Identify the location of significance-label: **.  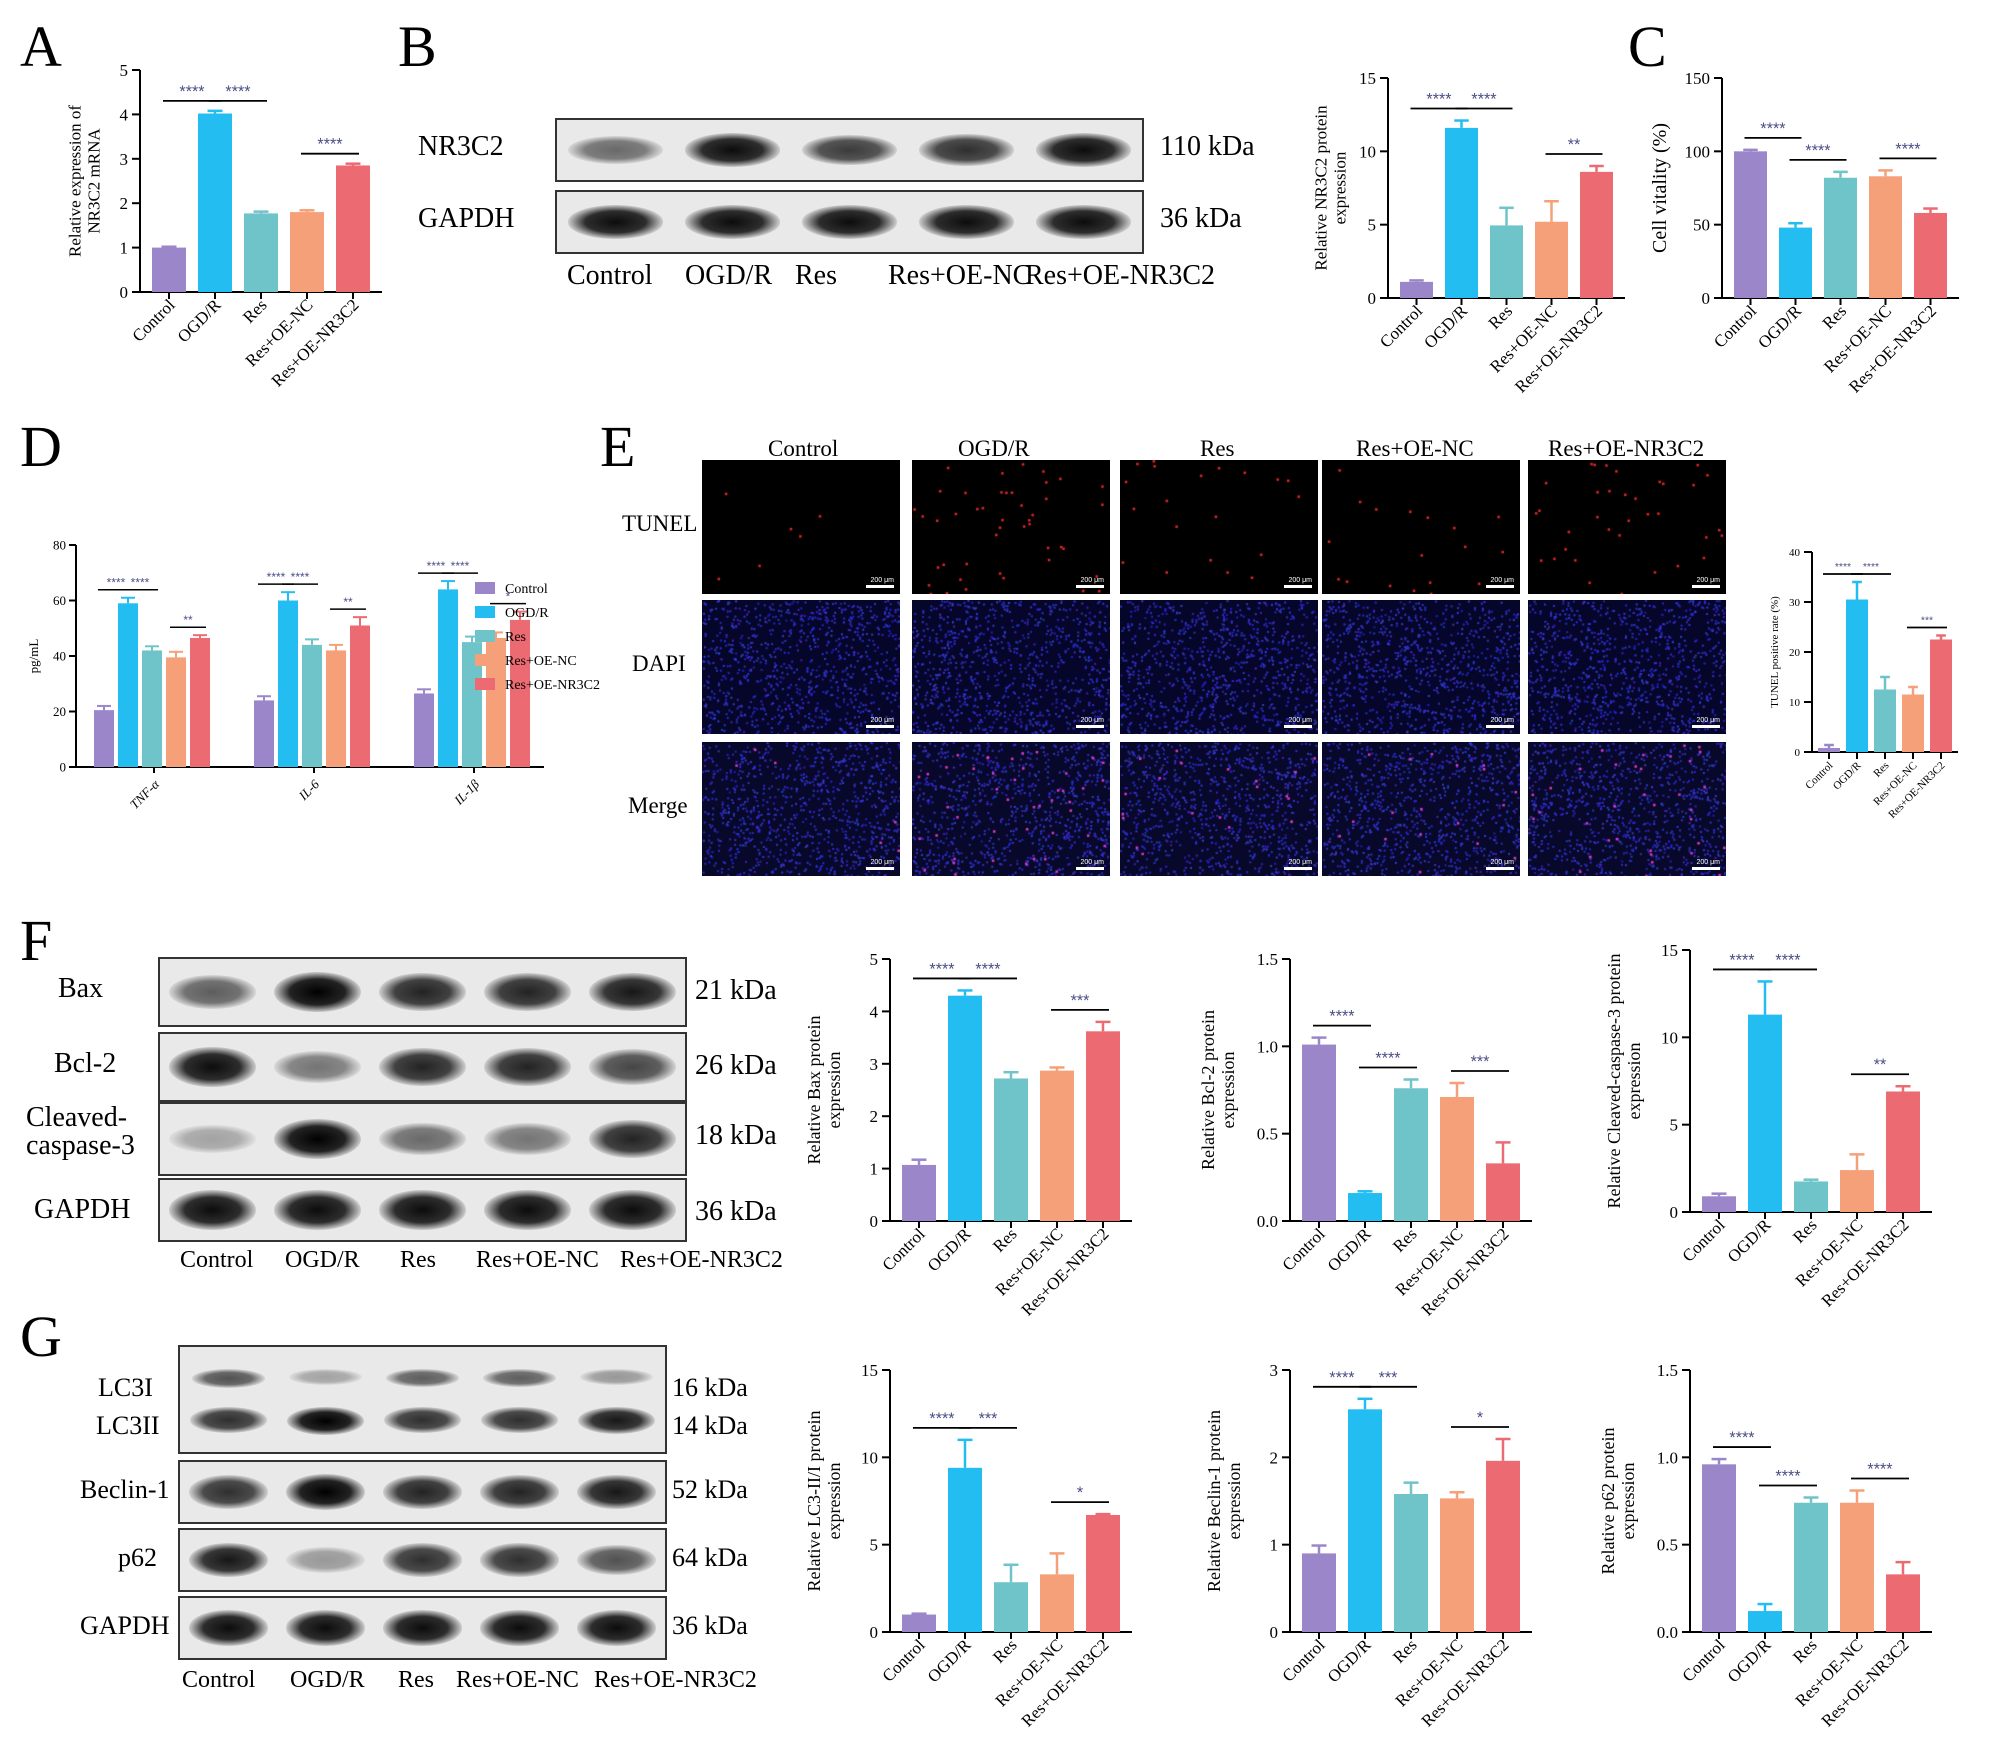
(348, 602).